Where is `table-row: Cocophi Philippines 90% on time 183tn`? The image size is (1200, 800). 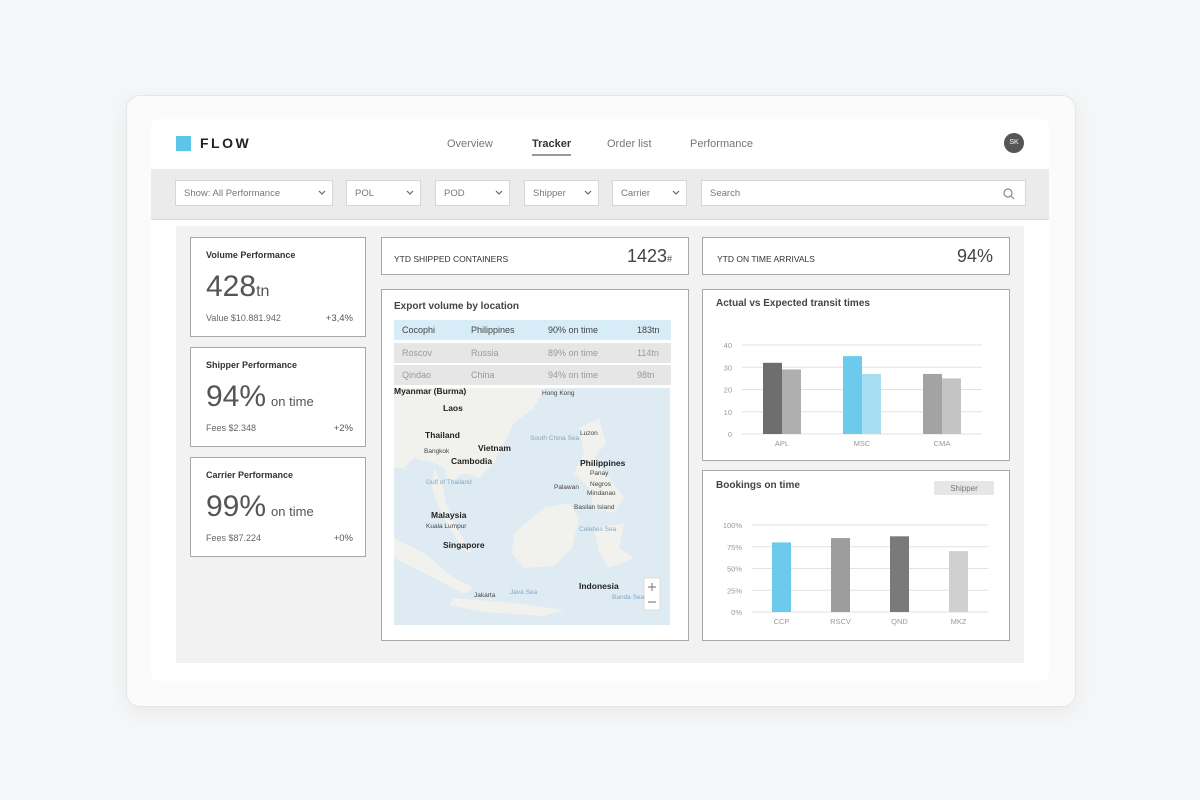
table-row: Cocophi Philippines 90% on time 183tn is located at coordinates (532, 330).